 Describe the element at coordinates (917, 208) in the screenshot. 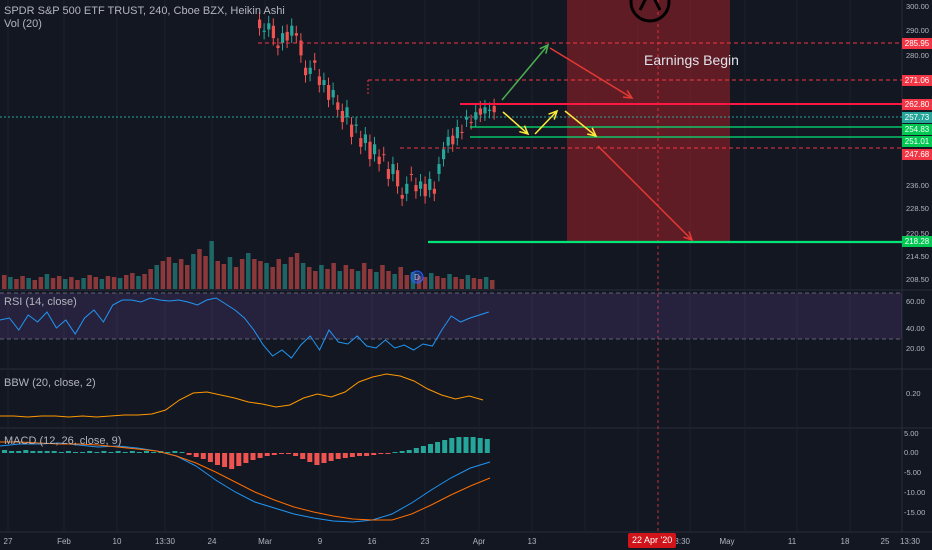

I see `price-axis-tick: 228.50` at that location.